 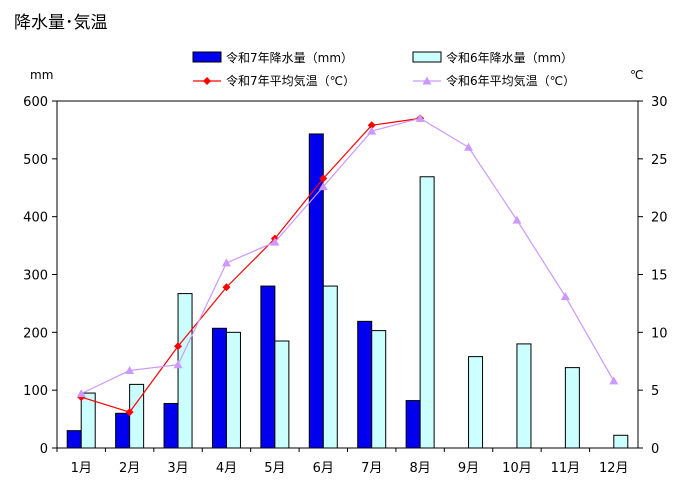 I want to click on x-tick-label: 8月, so click(x=419, y=468).